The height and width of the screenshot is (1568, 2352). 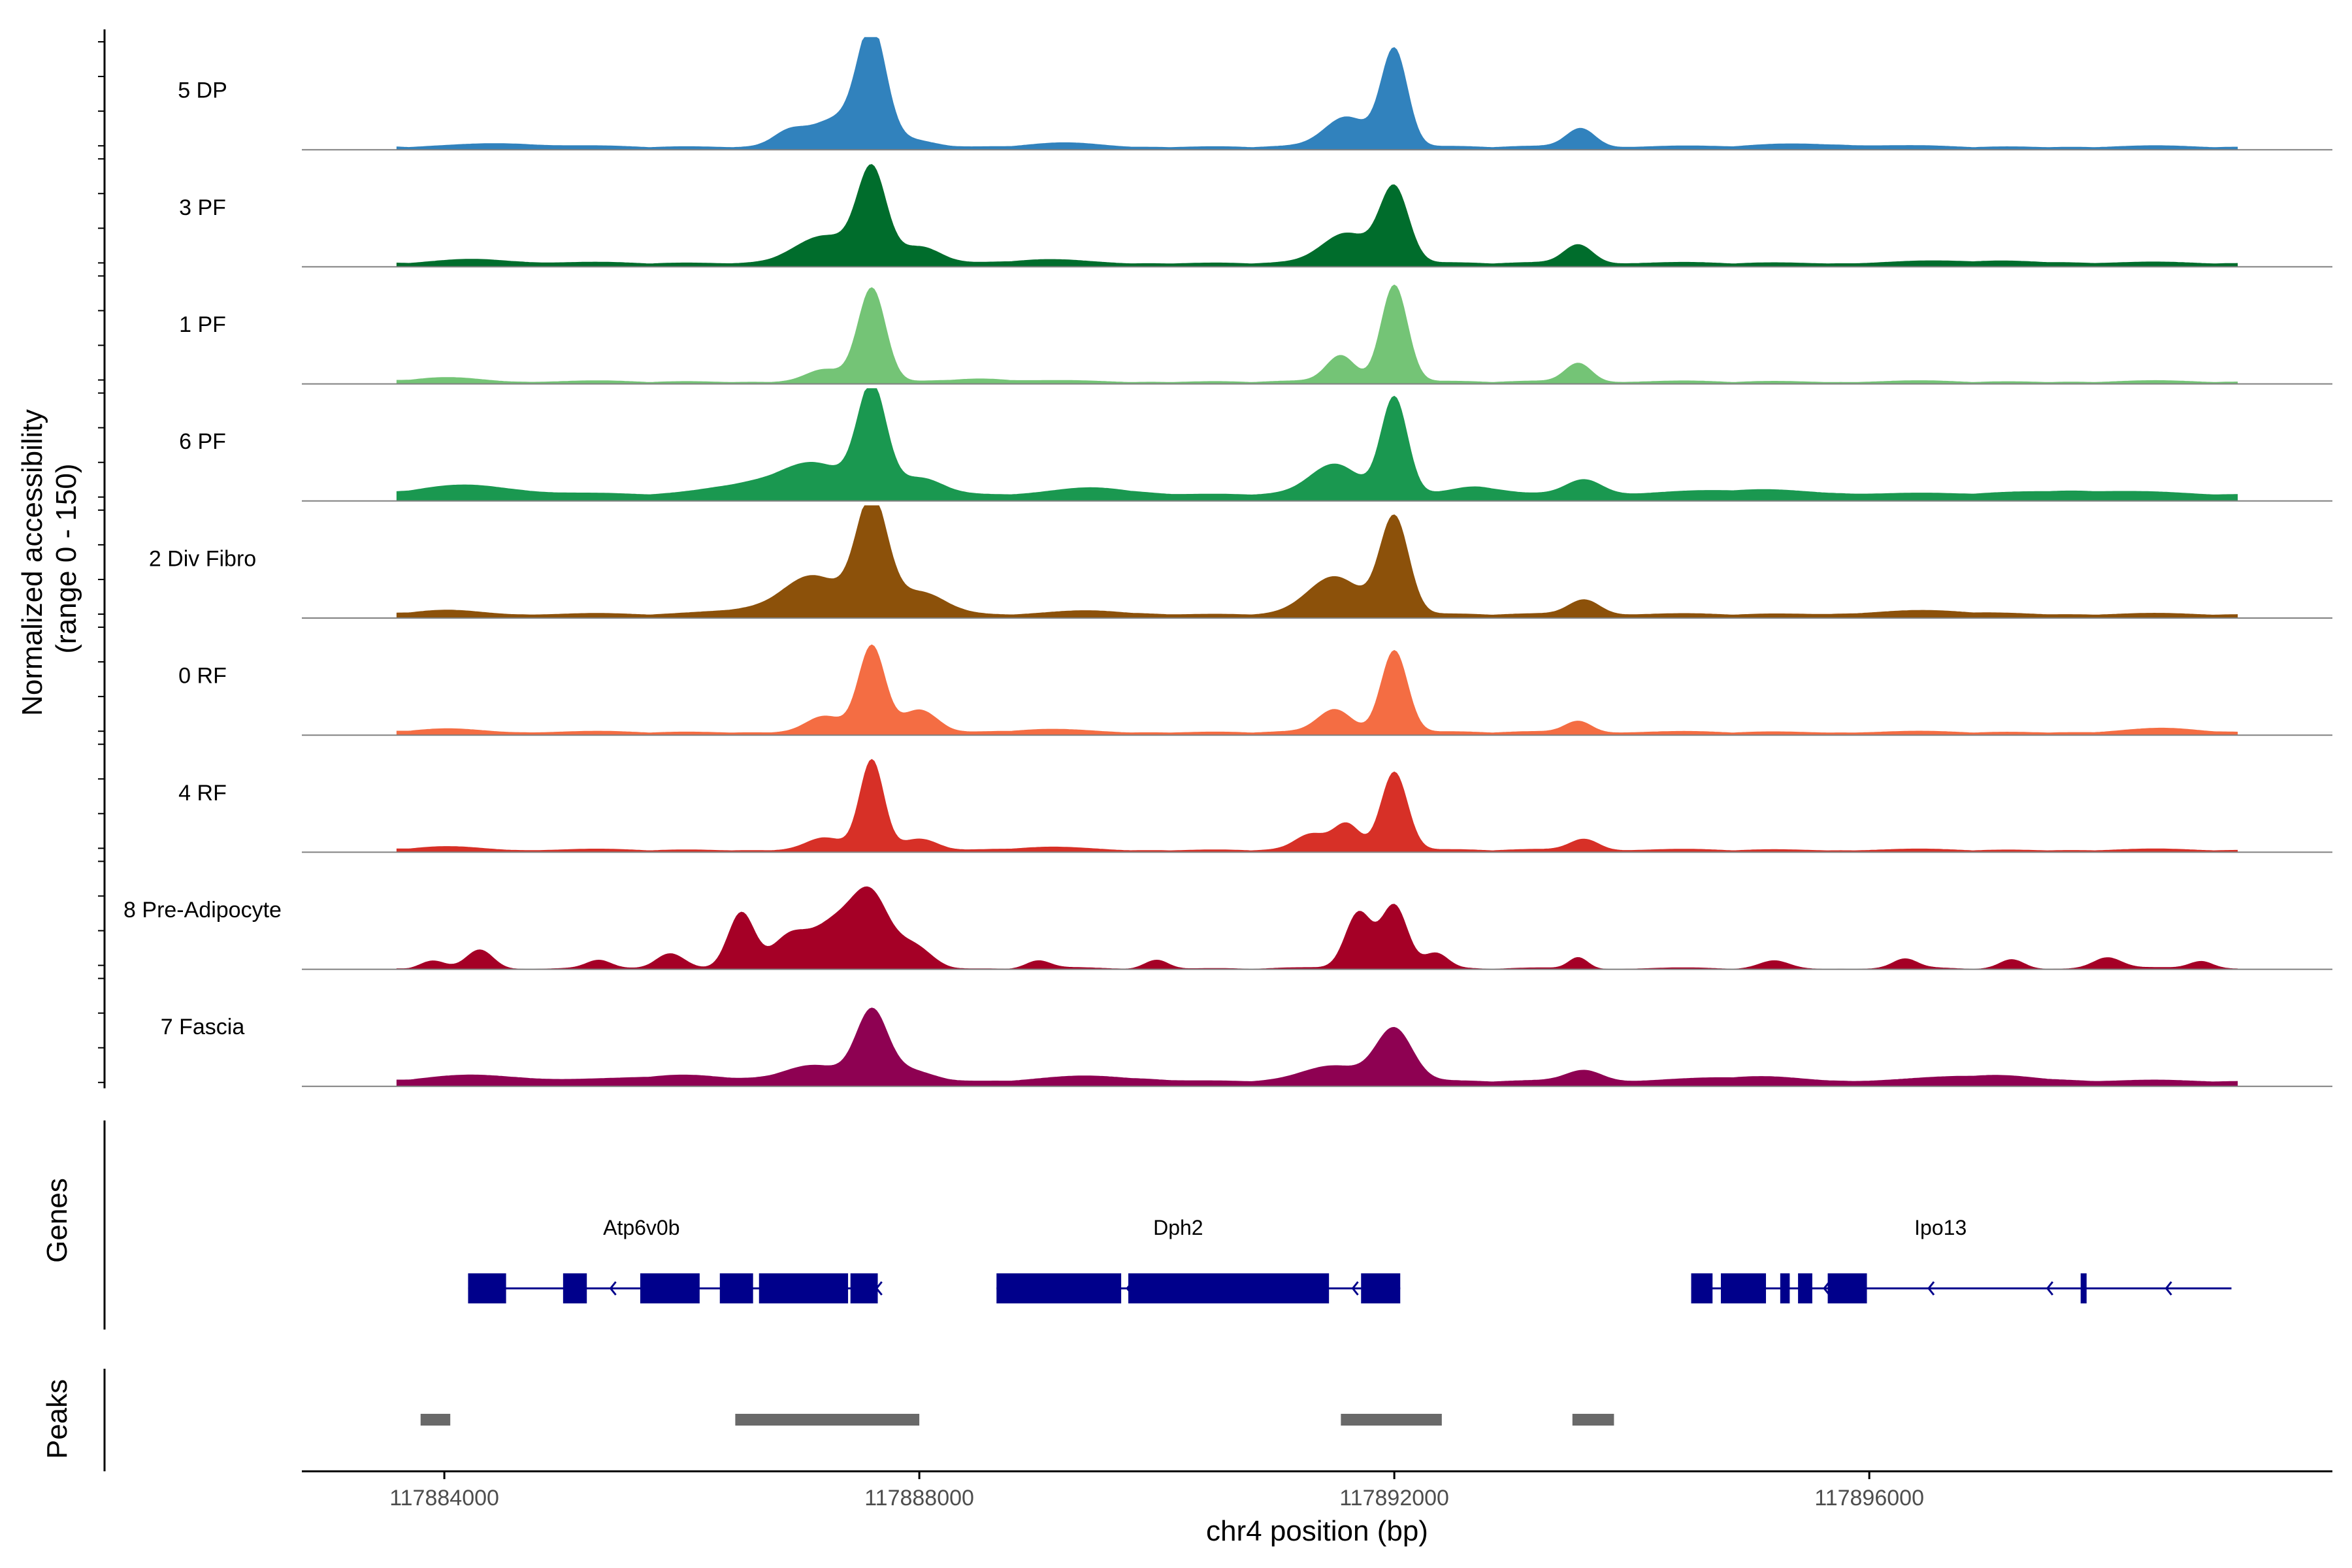 I want to click on x-axis-title: chr4 position (bp), so click(x=1317, y=1531).